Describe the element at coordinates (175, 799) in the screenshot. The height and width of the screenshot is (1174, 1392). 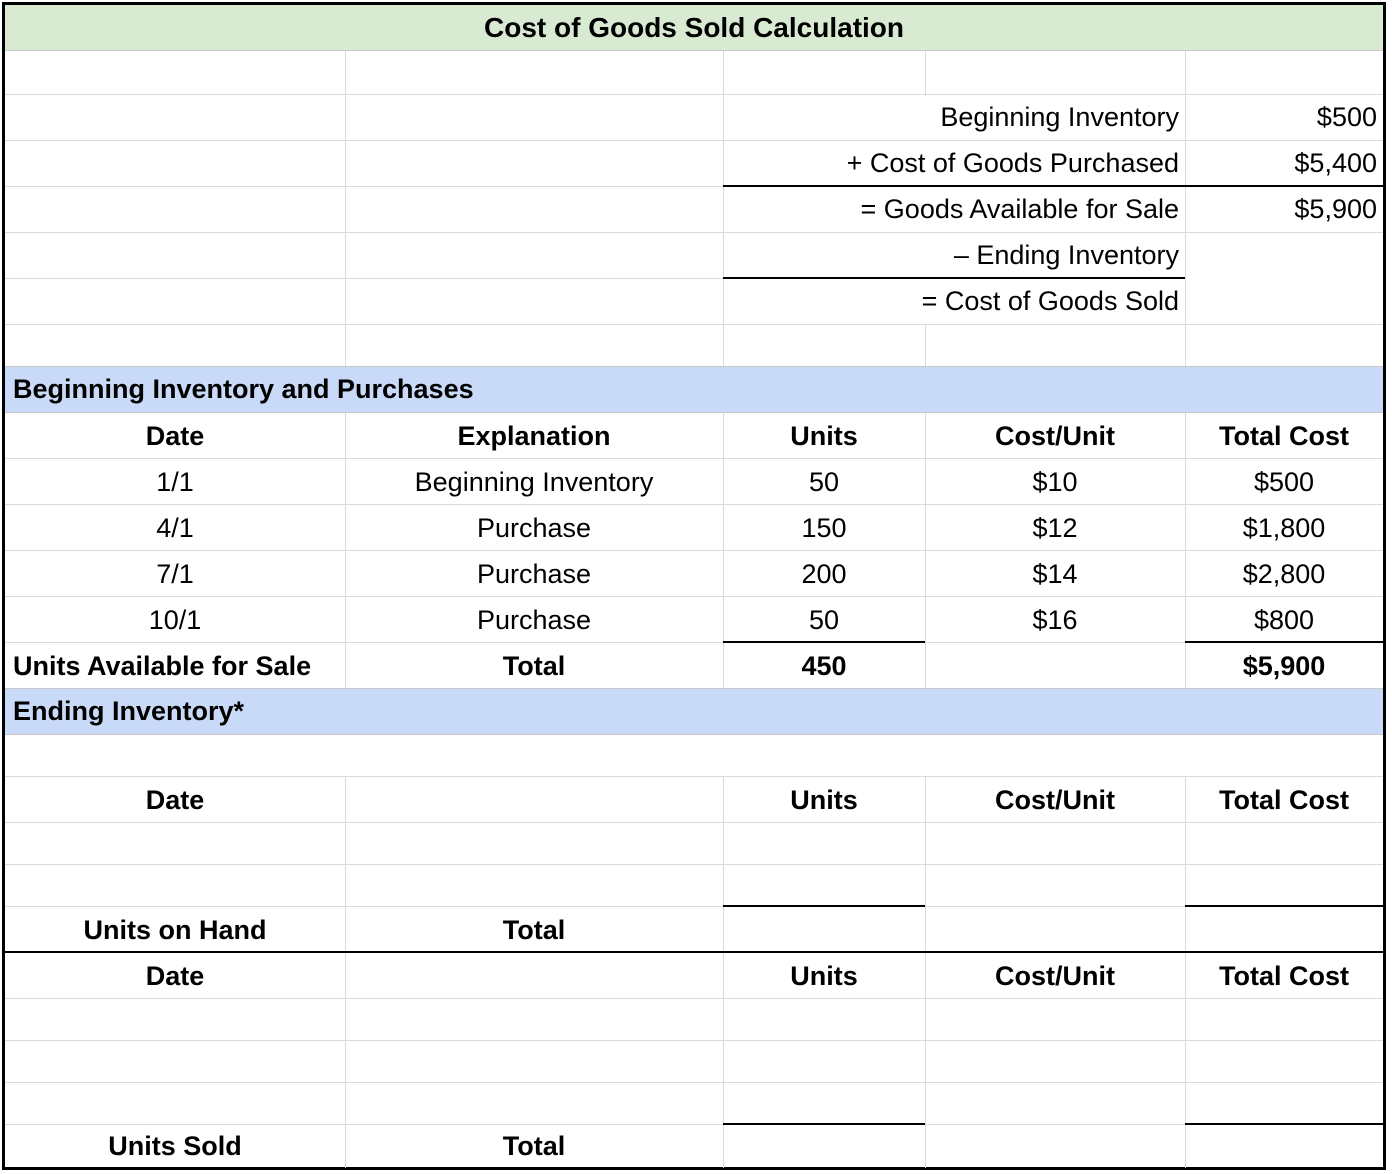
I see `block1-header-date: Date` at that location.